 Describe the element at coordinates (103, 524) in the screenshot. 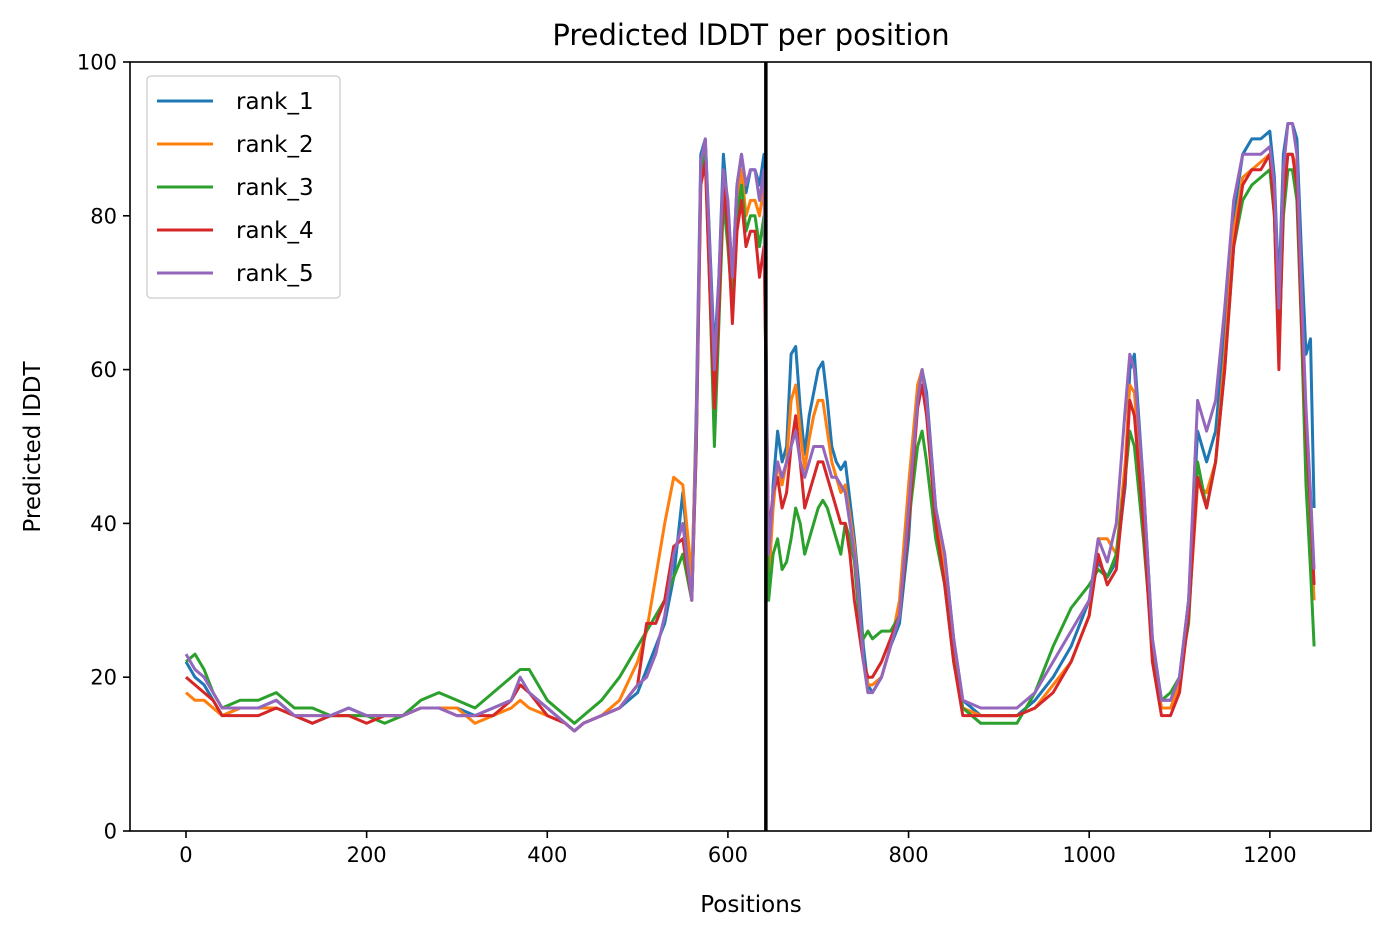

I see `y-tick-label: 40` at that location.